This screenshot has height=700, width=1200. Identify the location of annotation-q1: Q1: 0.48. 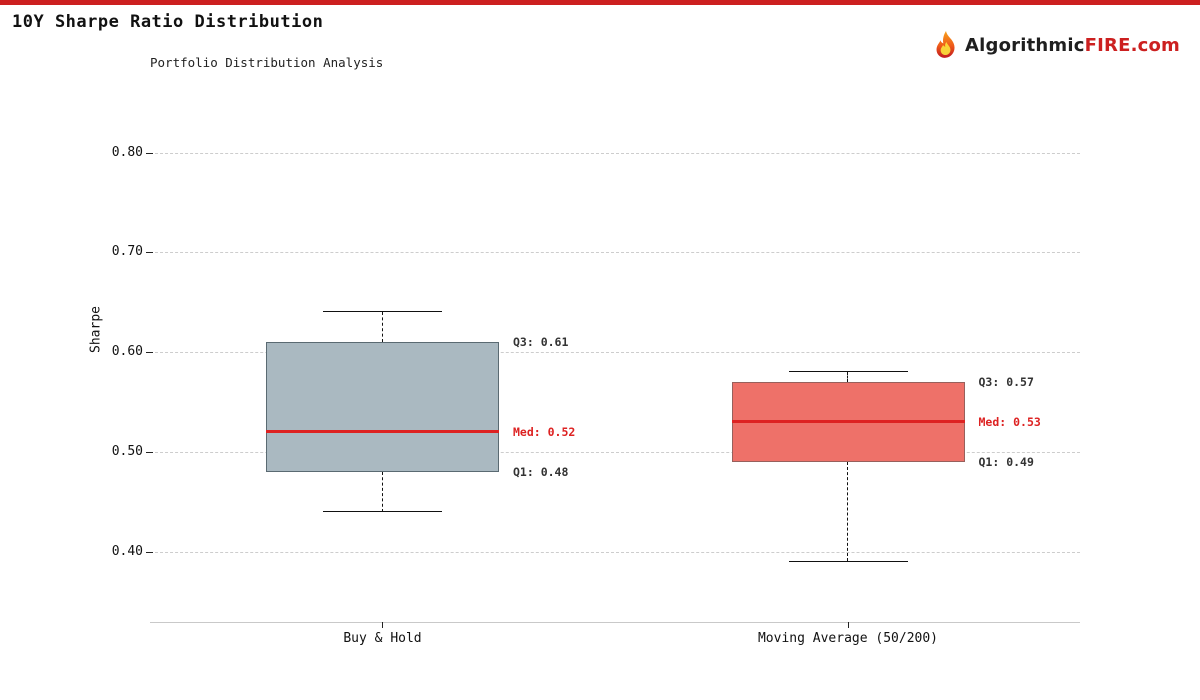
(541, 471).